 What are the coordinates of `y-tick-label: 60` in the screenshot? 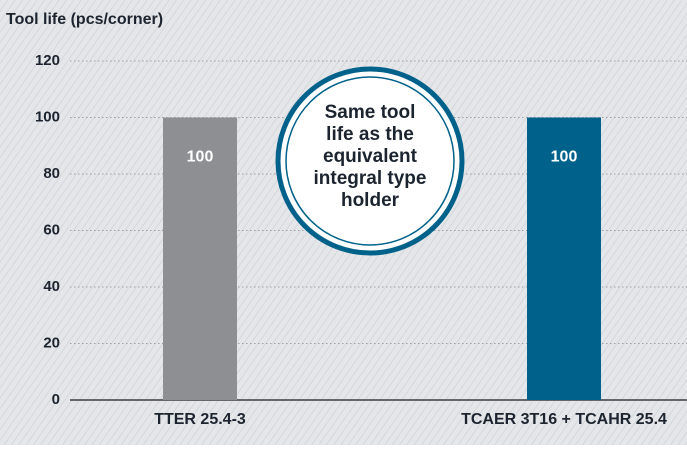 It's located at (51, 229).